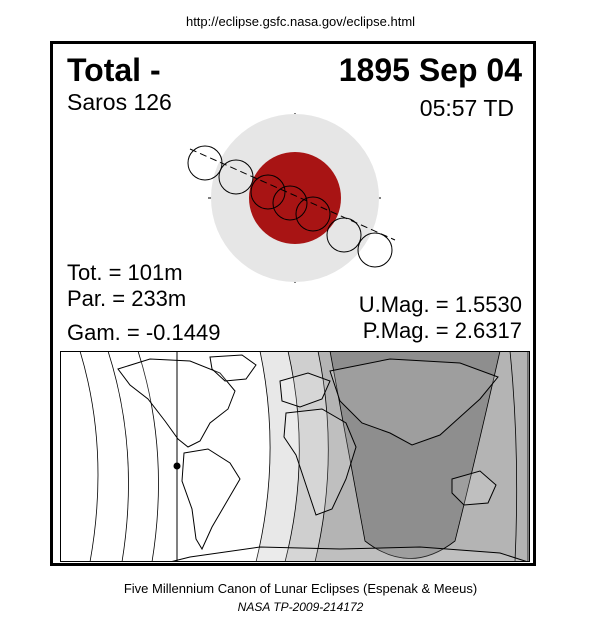 This screenshot has height=640, width=601. Describe the element at coordinates (474, 488) in the screenshot. I see `australia` at that location.